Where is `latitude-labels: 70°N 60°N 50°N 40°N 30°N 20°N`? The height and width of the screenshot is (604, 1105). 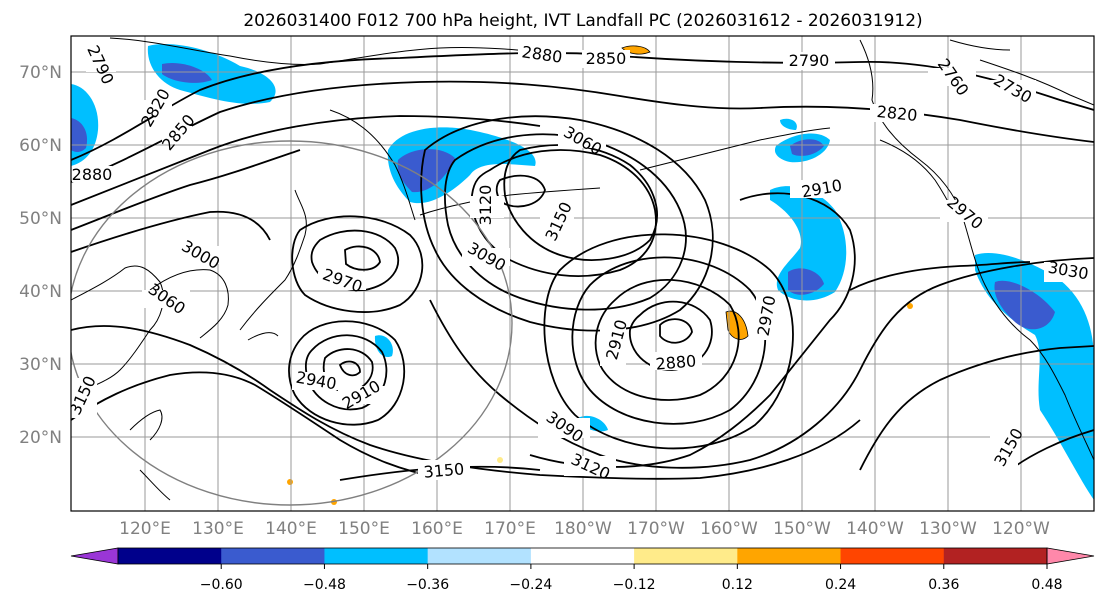
latitude-labels: 70°N 60°N 50°N 40°N 30°N 20°N is located at coordinates (40, 255).